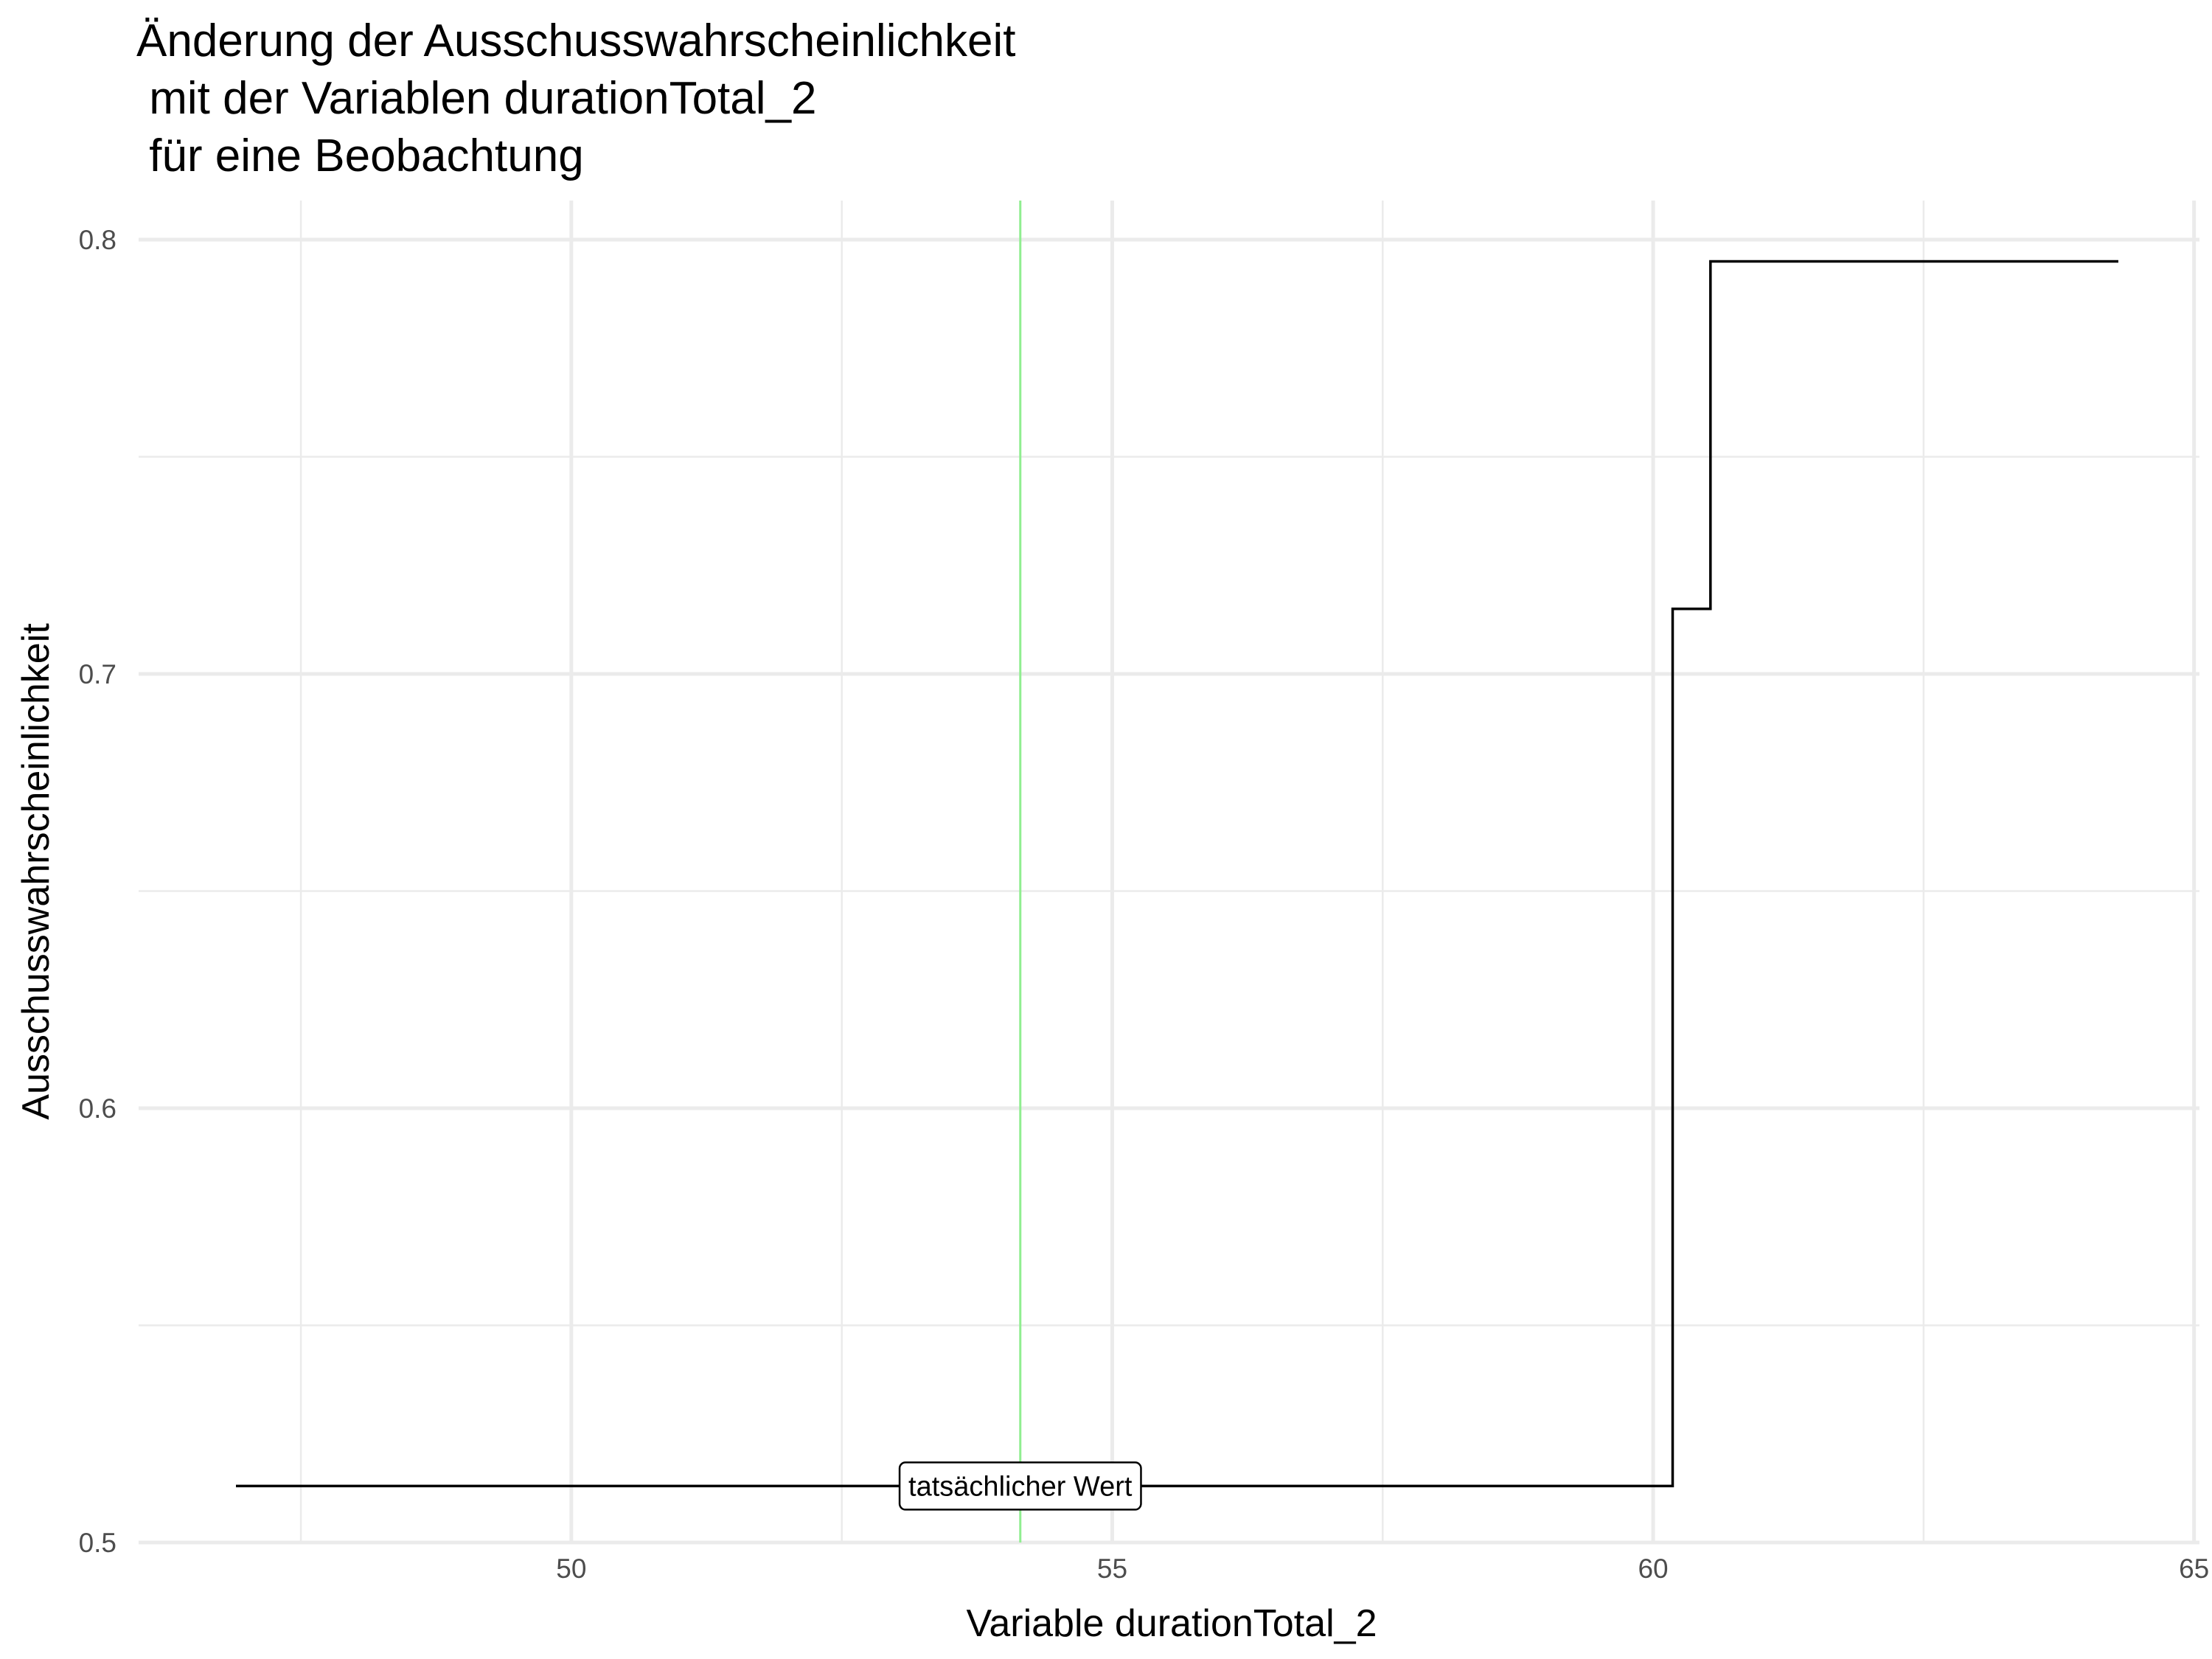  What do you see at coordinates (476, 98) in the screenshot?
I see `title-line-2: mit der Variablen durationTotal_2` at bounding box center [476, 98].